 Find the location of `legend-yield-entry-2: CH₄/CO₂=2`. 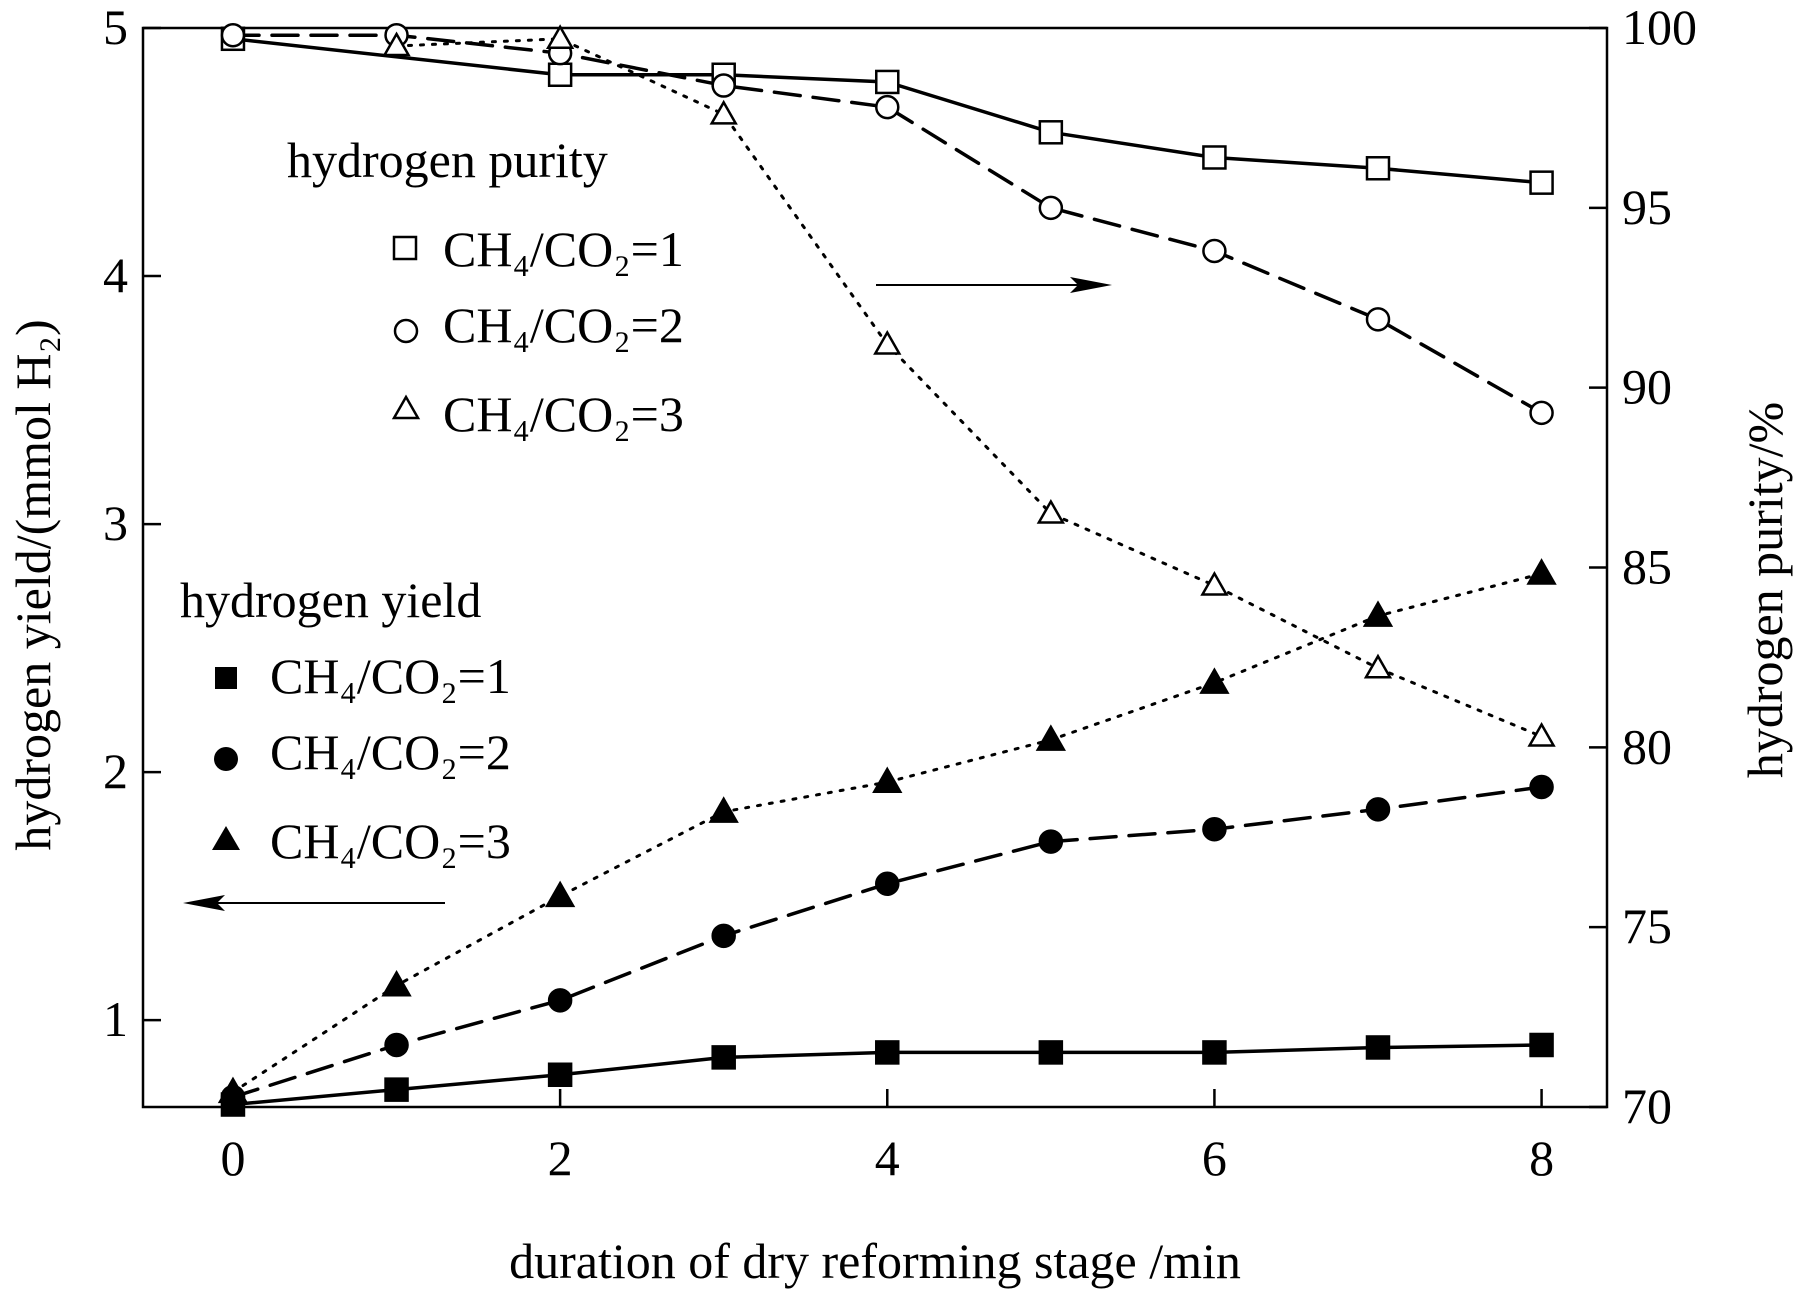

legend-yield-entry-2: CH₄/CO₂=2 is located at coordinates (362, 752).